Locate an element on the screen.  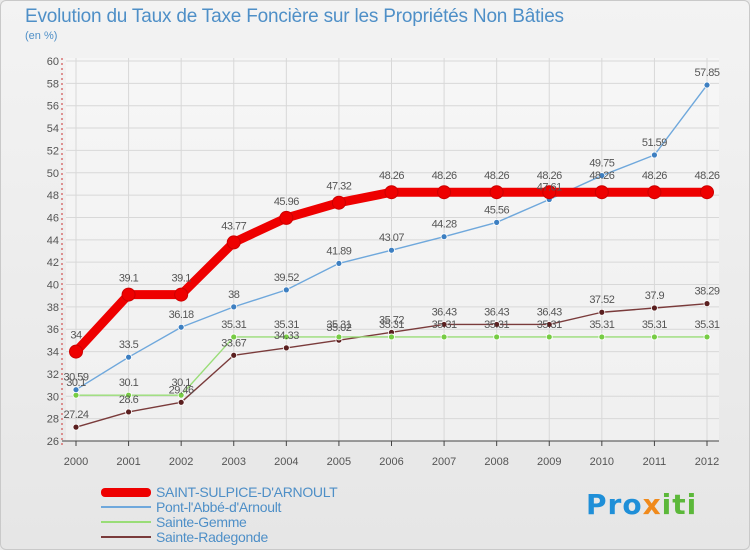
data-label-pont-l-abb-d-arnoult: 47.61 is located at coordinates (549, 187).